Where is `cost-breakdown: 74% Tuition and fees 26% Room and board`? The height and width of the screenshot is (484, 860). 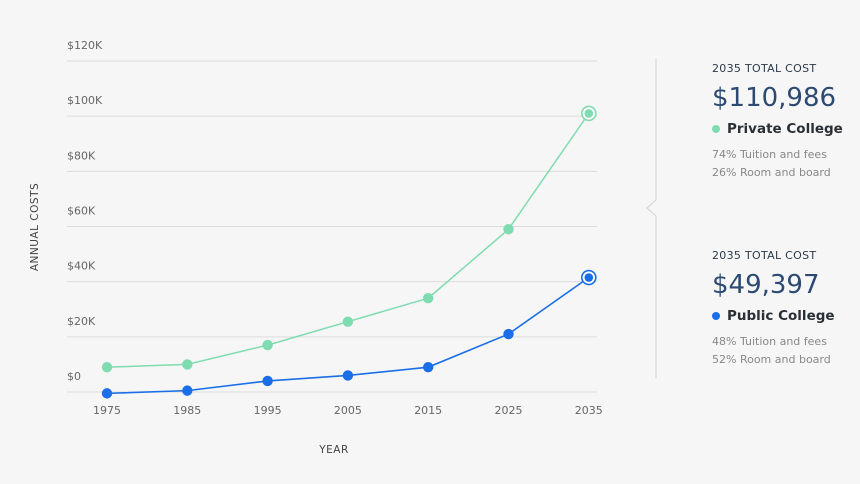
cost-breakdown: 74% Tuition and fees 26% Room and board is located at coordinates (782, 164).